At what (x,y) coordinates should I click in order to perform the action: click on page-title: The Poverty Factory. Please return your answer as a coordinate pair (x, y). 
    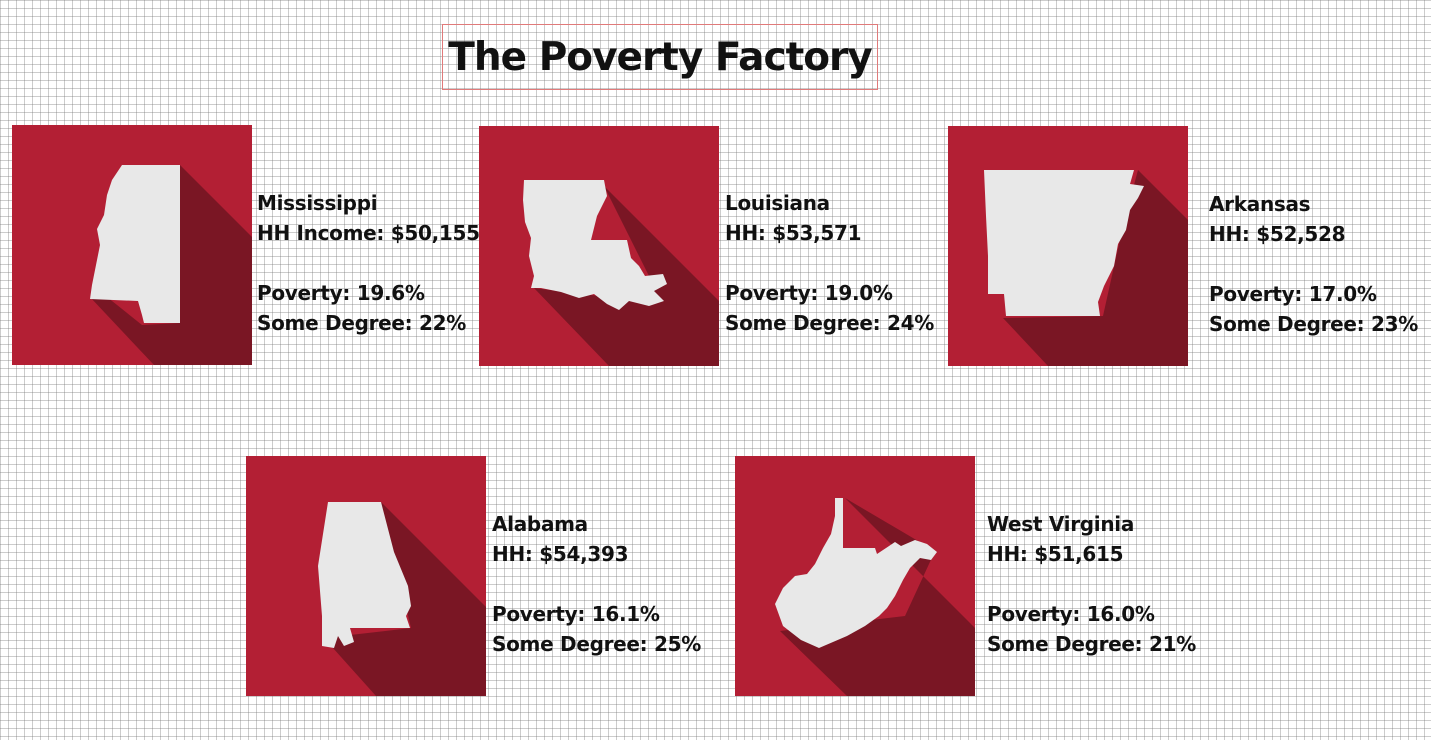
    Looking at the image, I should click on (660, 57).